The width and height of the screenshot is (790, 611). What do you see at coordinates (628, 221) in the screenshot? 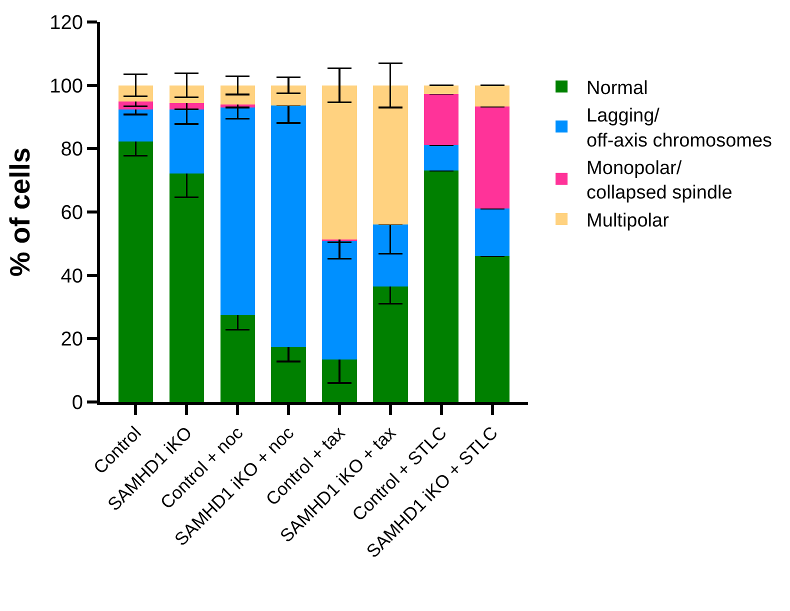
I see `legend-label: Multipolar` at bounding box center [628, 221].